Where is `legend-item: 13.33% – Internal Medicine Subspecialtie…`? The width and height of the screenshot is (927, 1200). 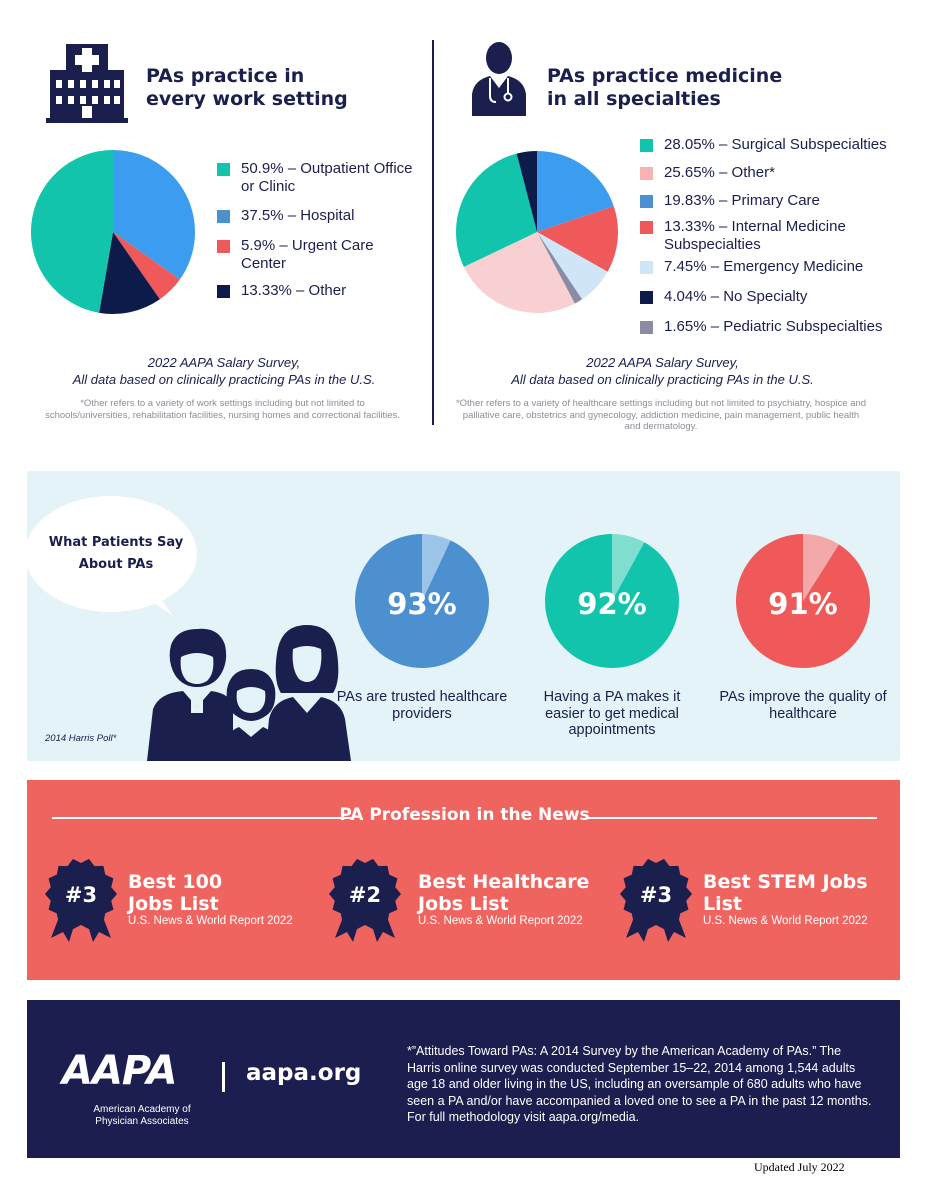 legend-item: 13.33% – Internal Medicine Subspecialtie… is located at coordinates (770, 238).